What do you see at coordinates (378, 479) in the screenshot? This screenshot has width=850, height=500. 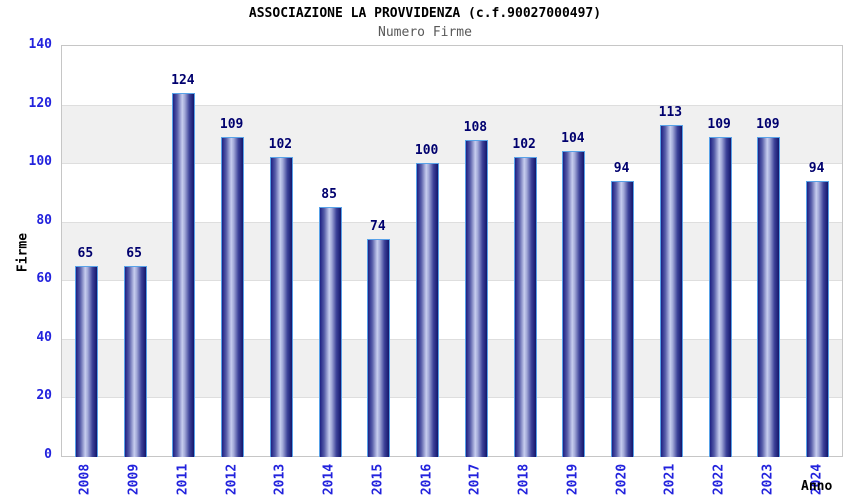 I see `x-tick-label: 2015` at bounding box center [378, 479].